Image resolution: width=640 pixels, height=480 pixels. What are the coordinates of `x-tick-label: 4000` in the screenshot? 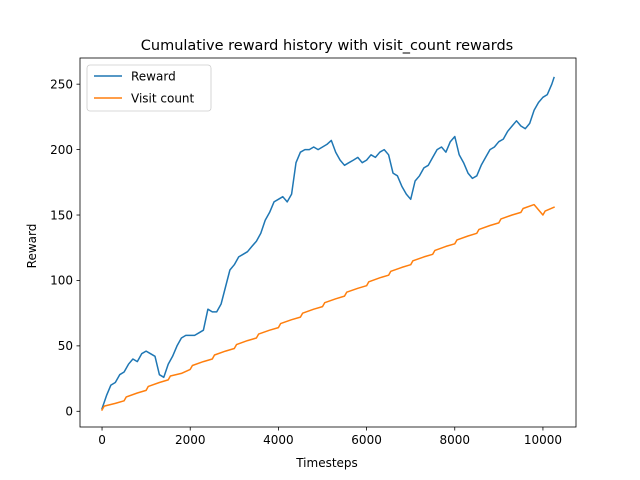 It's located at (278, 440).